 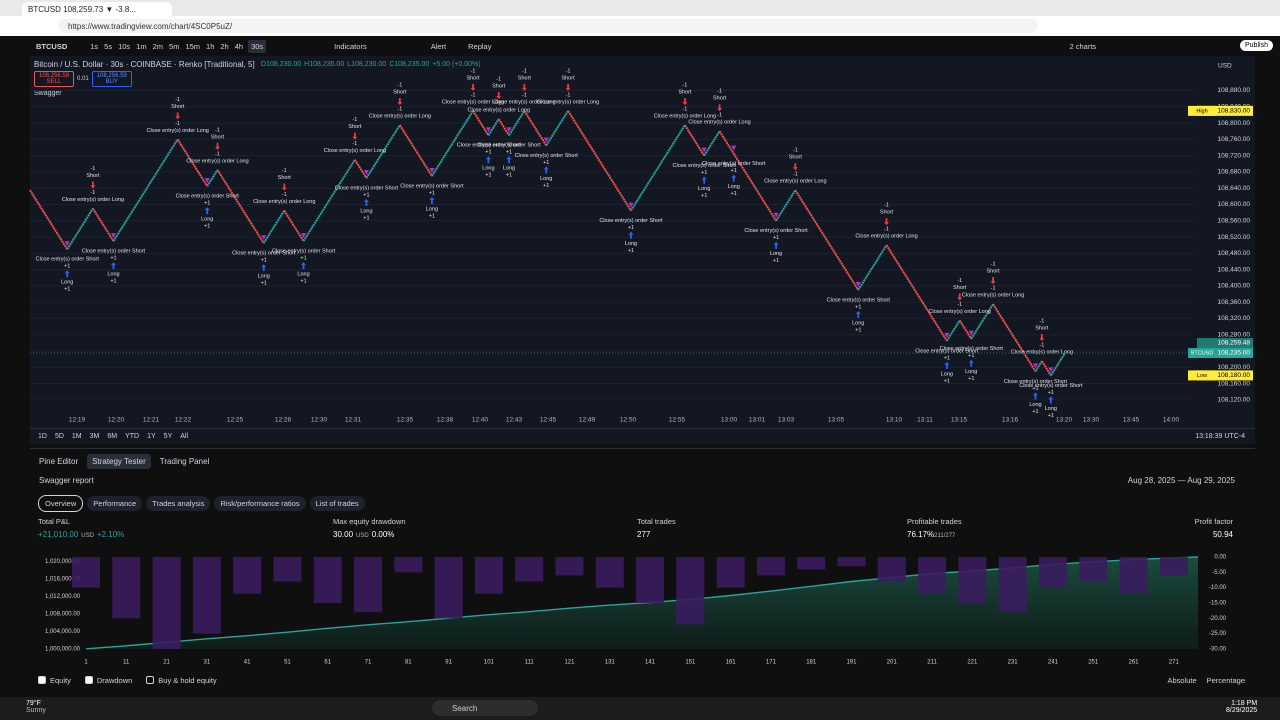 What do you see at coordinates (141, 46) in the screenshot?
I see `interval: 1m` at bounding box center [141, 46].